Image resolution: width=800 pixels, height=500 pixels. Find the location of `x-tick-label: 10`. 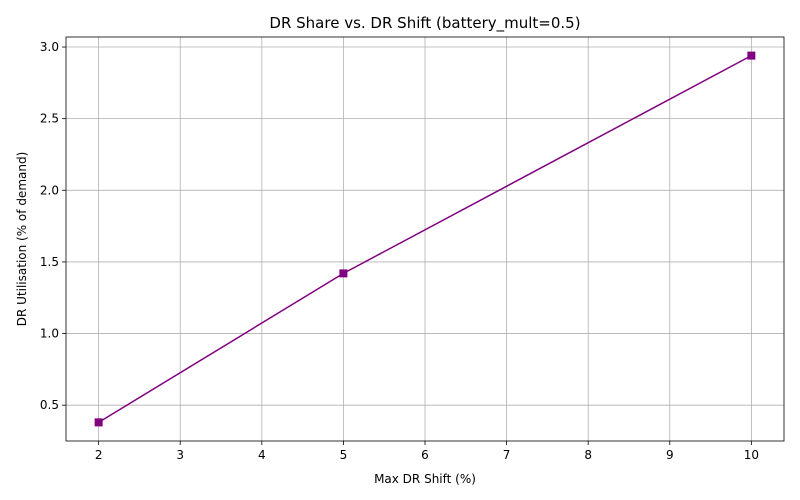

x-tick-label: 10 is located at coordinates (751, 455).